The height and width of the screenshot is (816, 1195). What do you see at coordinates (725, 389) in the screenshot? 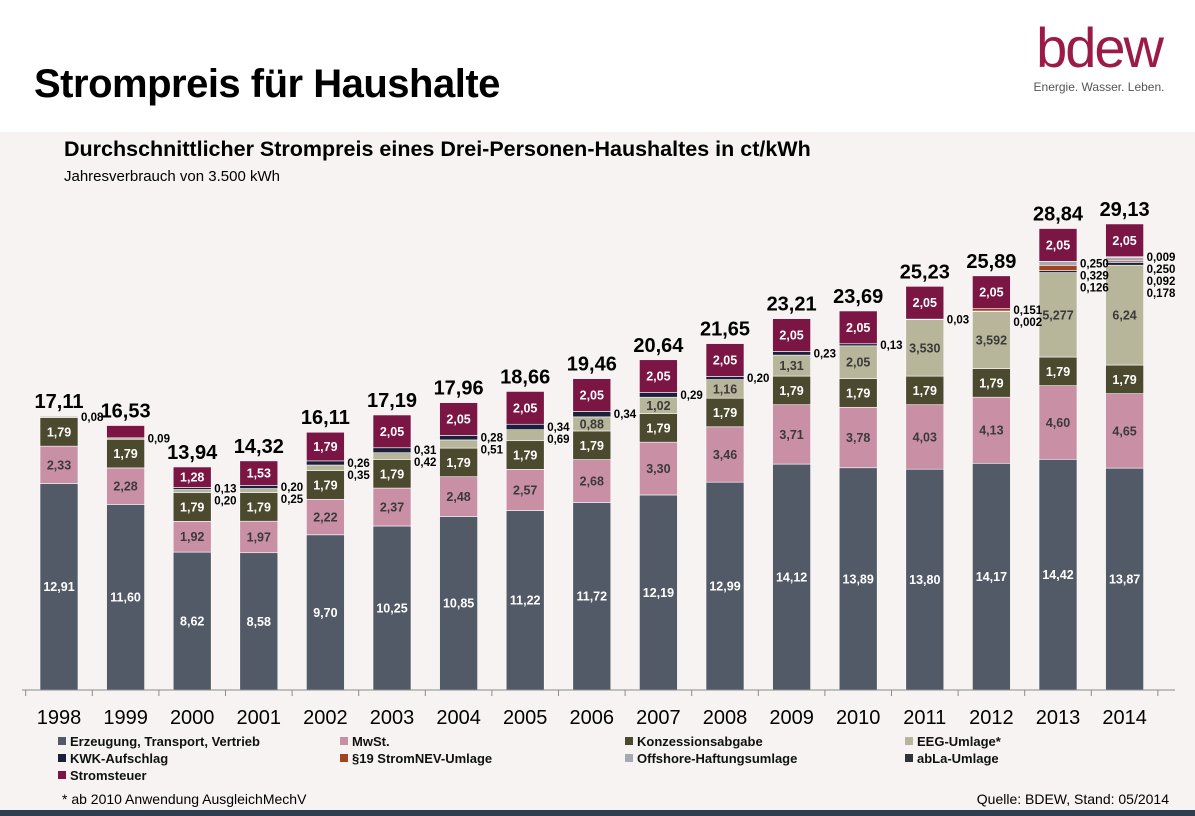
I see `segment-value-label: 1,16` at bounding box center [725, 389].